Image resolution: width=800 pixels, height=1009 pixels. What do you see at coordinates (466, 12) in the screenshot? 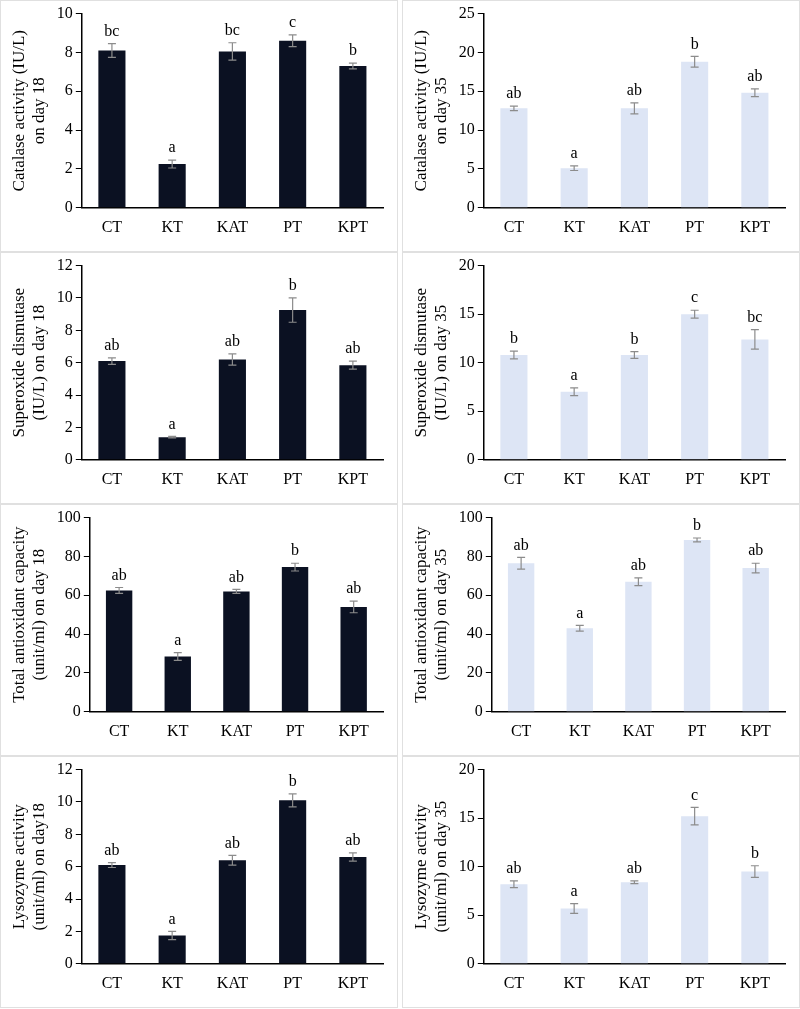
I see `y-tick-label: 25` at bounding box center [466, 12].